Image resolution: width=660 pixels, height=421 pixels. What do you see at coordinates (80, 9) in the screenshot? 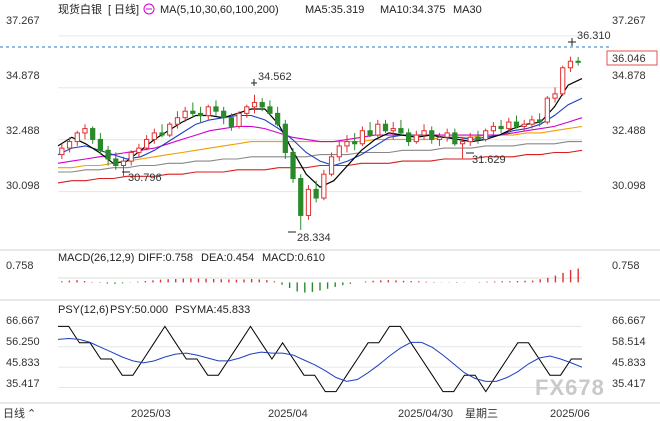
I see `instrument-title: 现货白银` at bounding box center [80, 9].